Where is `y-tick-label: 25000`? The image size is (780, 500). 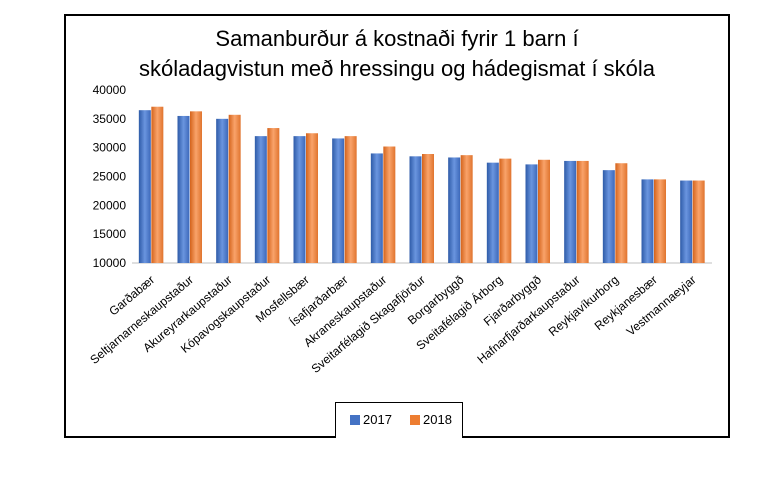
y-tick-label: 25000 is located at coordinates (110, 177).